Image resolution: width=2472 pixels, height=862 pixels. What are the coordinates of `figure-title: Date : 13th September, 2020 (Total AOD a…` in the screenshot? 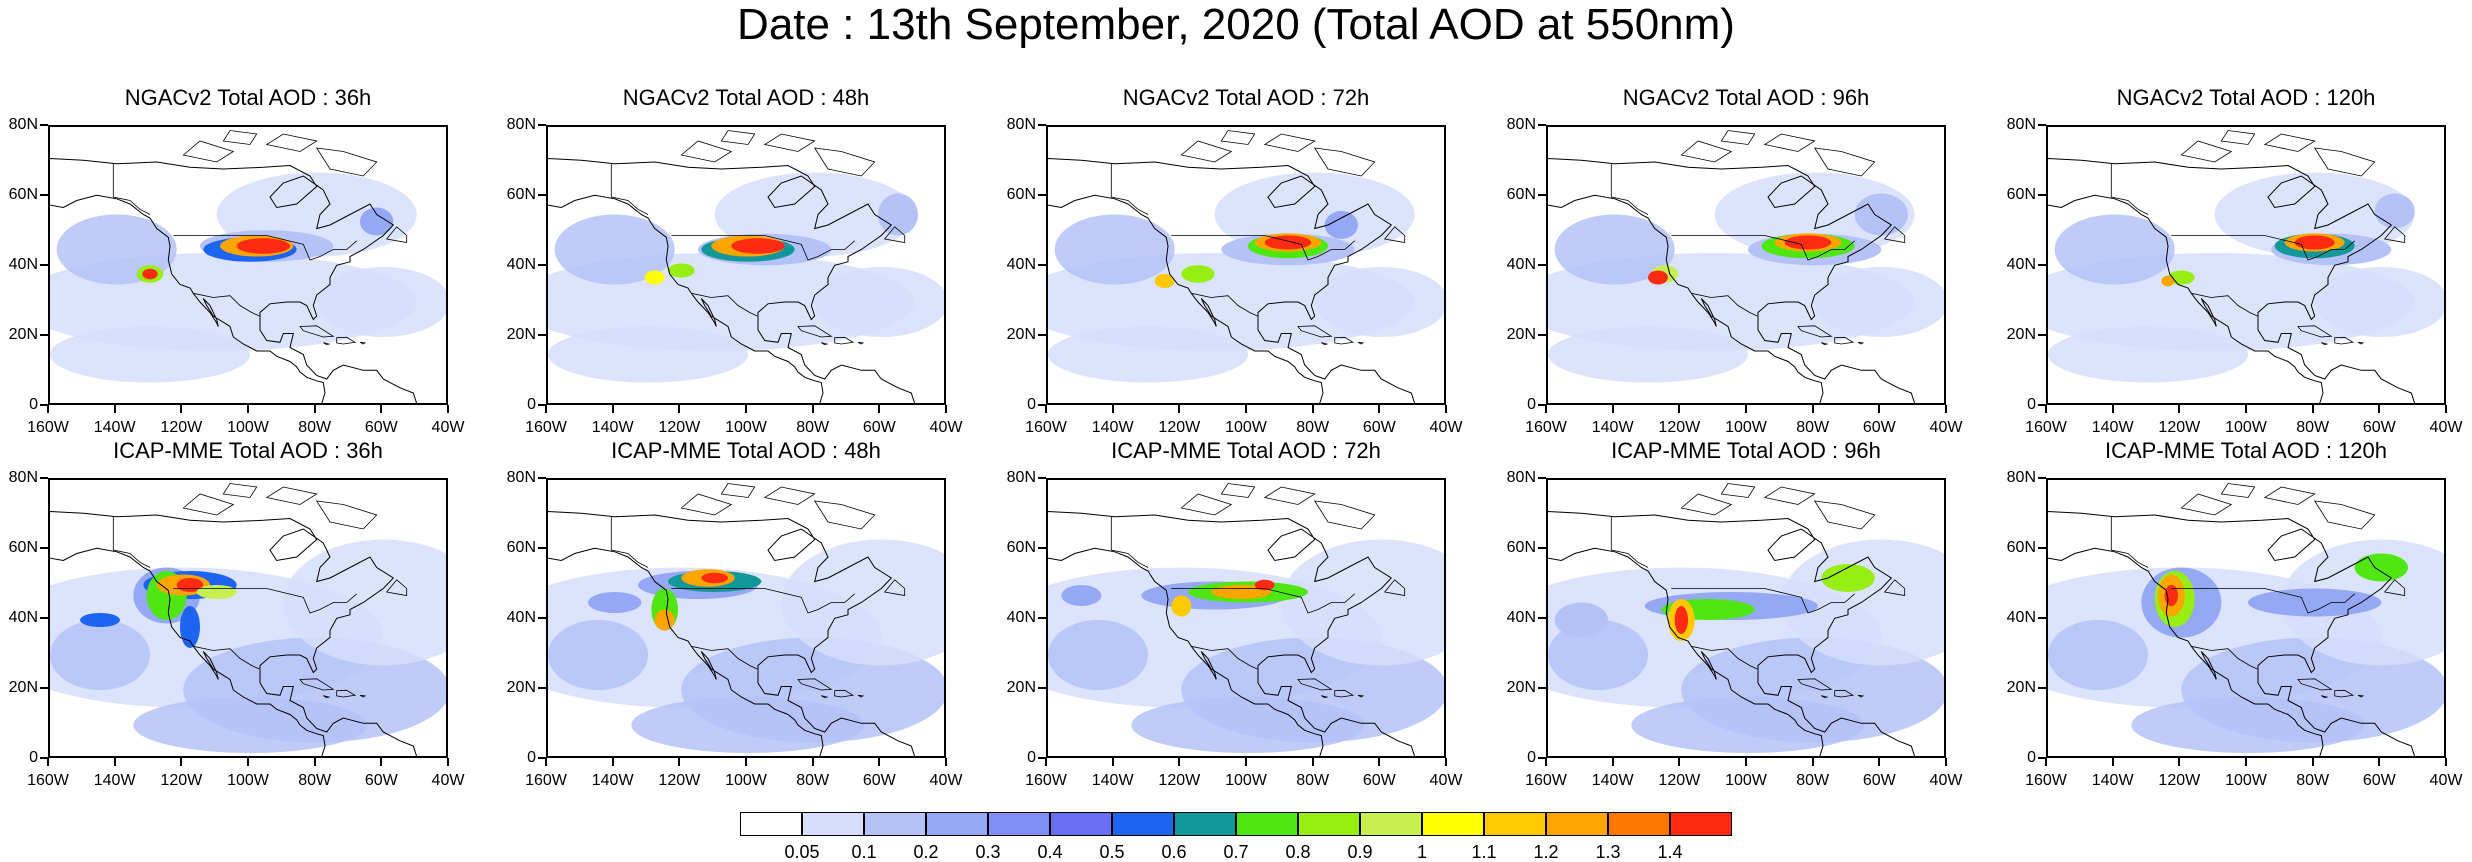 It's located at (1236, 24).